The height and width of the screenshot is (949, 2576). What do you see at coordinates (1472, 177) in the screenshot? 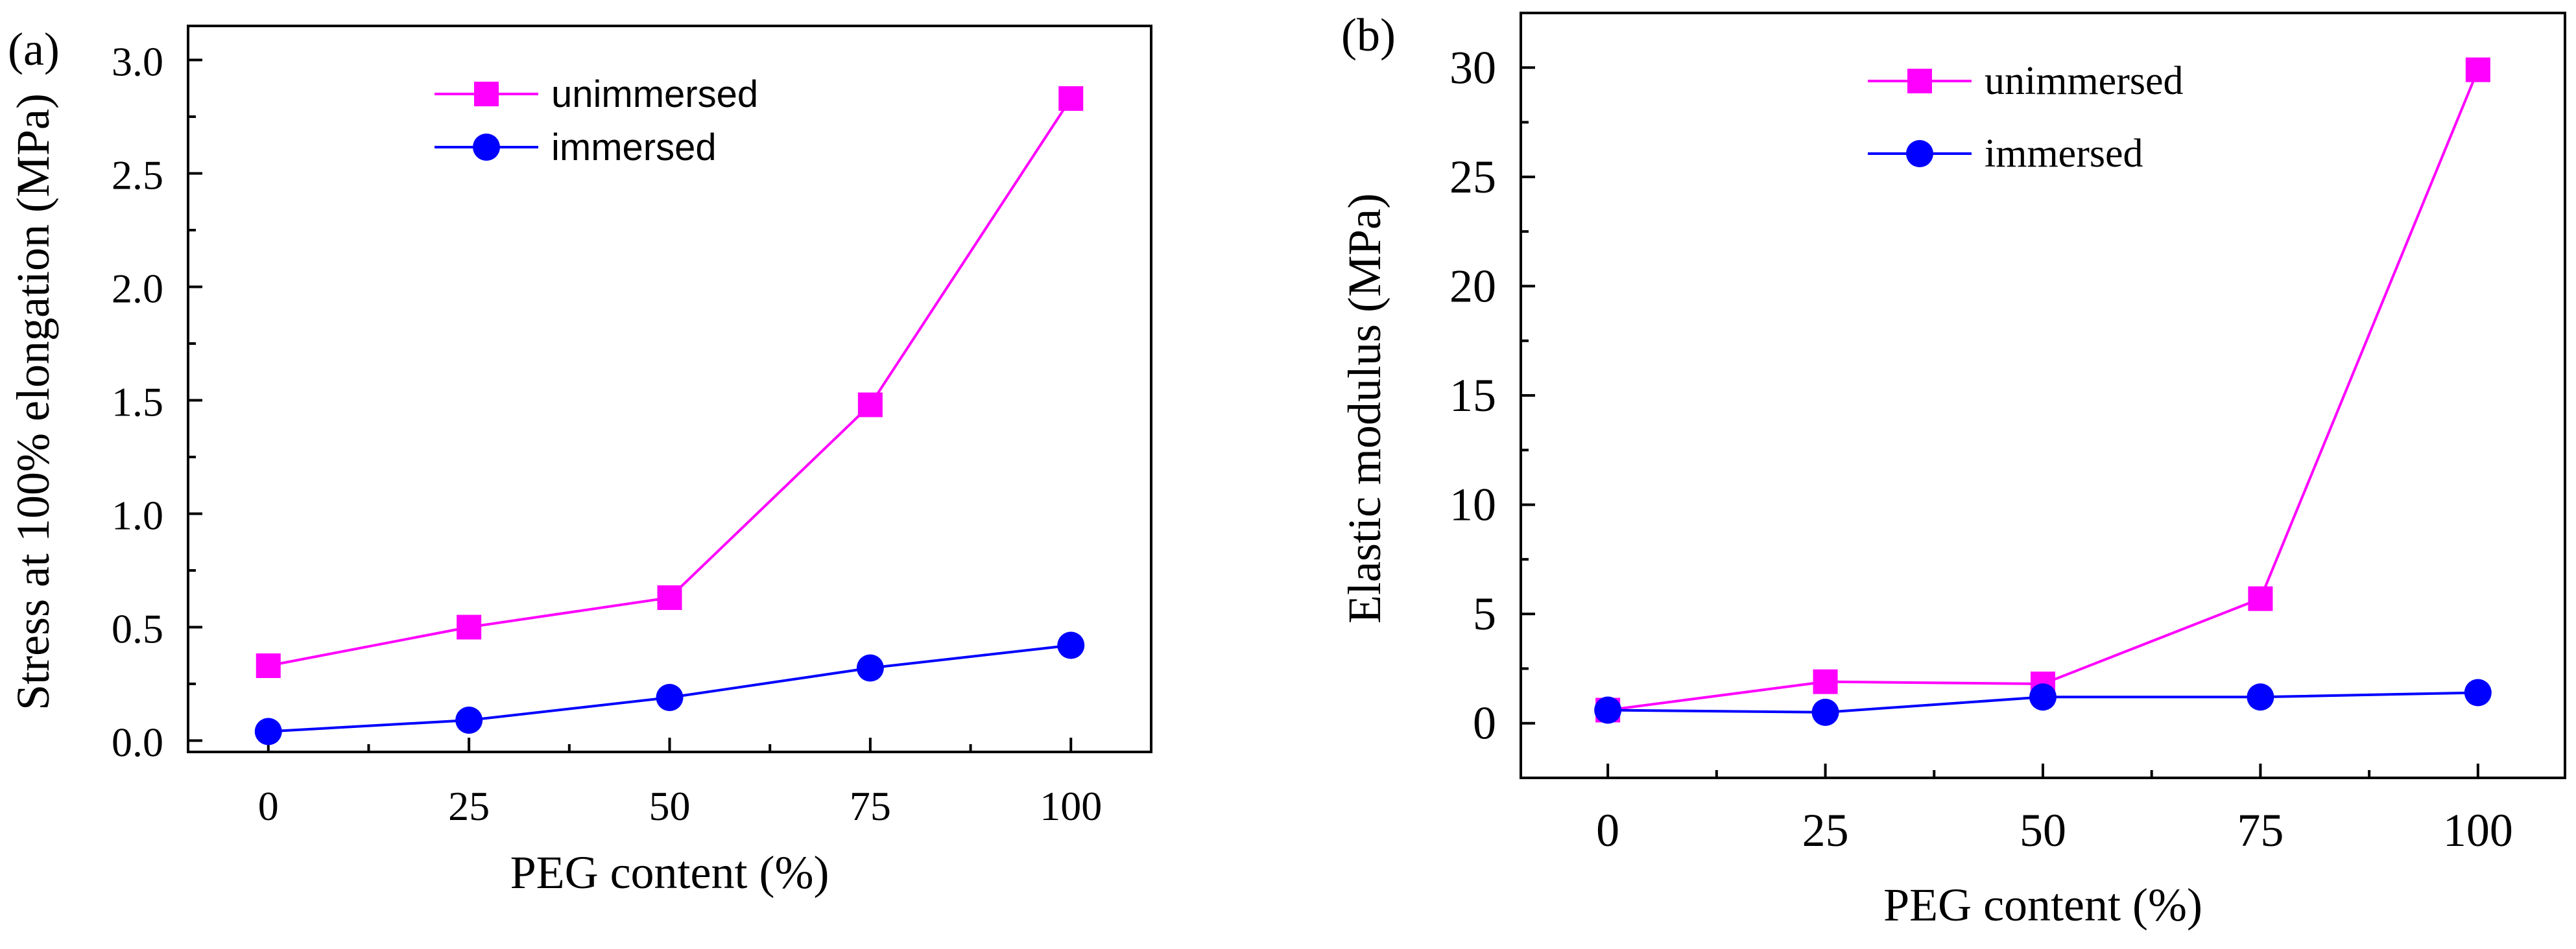
I see `y-tick-label: 25` at bounding box center [1472, 177].